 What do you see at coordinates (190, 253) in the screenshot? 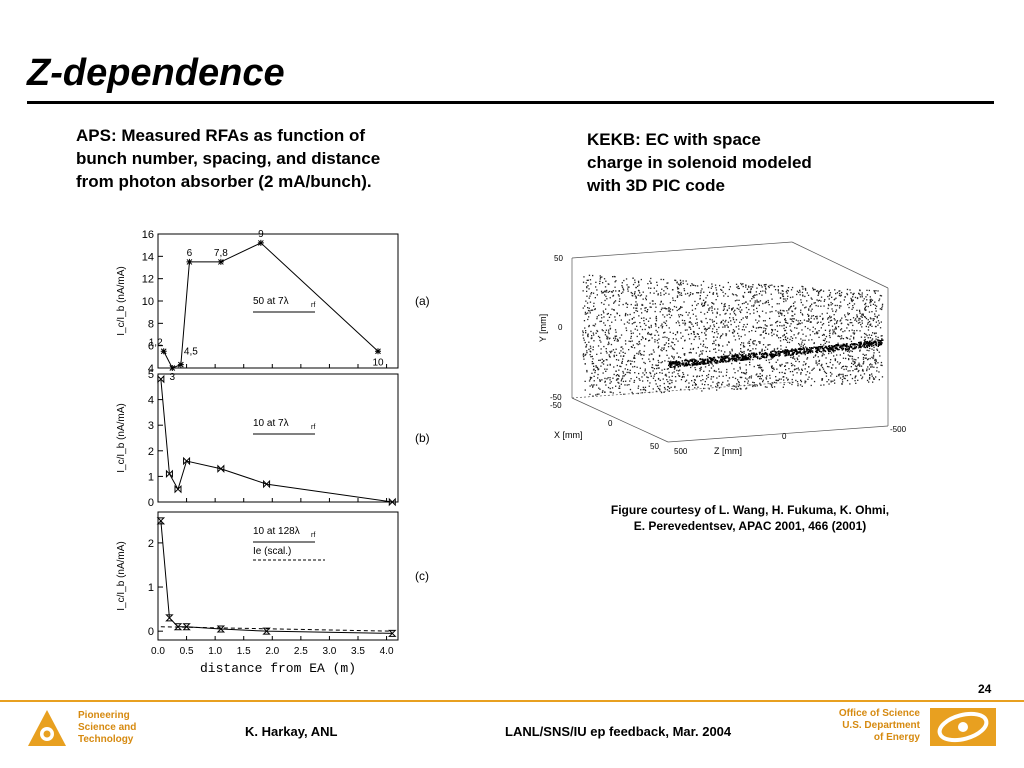
I see `point-label: 6` at bounding box center [190, 253].